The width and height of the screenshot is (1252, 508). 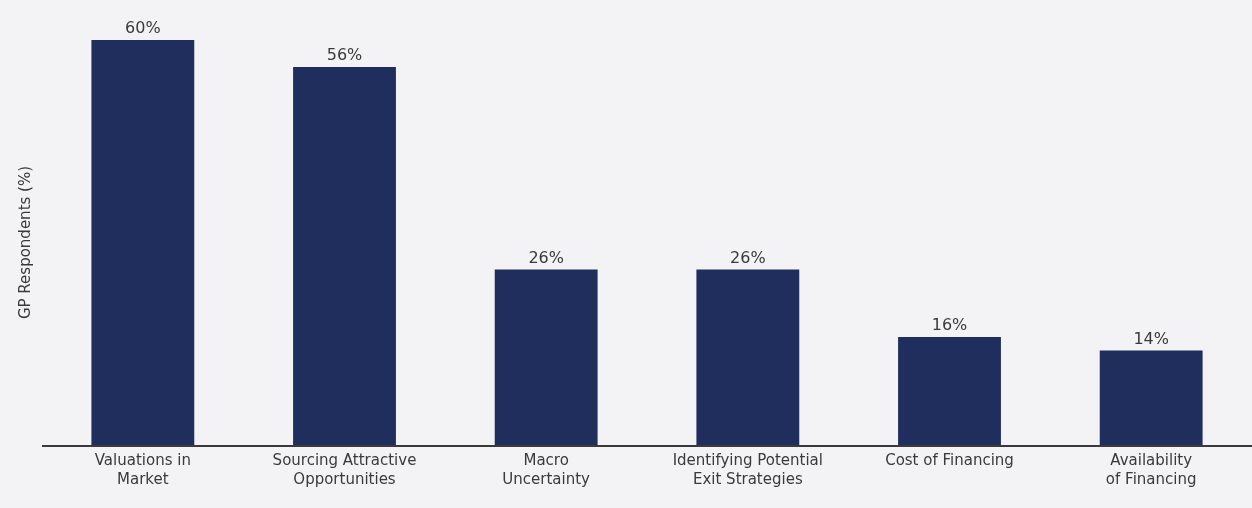 I want to click on data-label: 60%, so click(x=143, y=27).